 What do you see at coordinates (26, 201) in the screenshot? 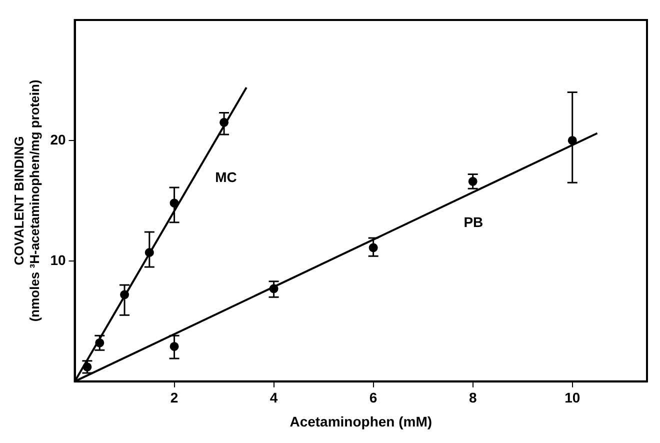
I see `y-axis-title: COVALENT BINDING (nmoles ³H-acetaminophen/mg protein)` at bounding box center [26, 201].